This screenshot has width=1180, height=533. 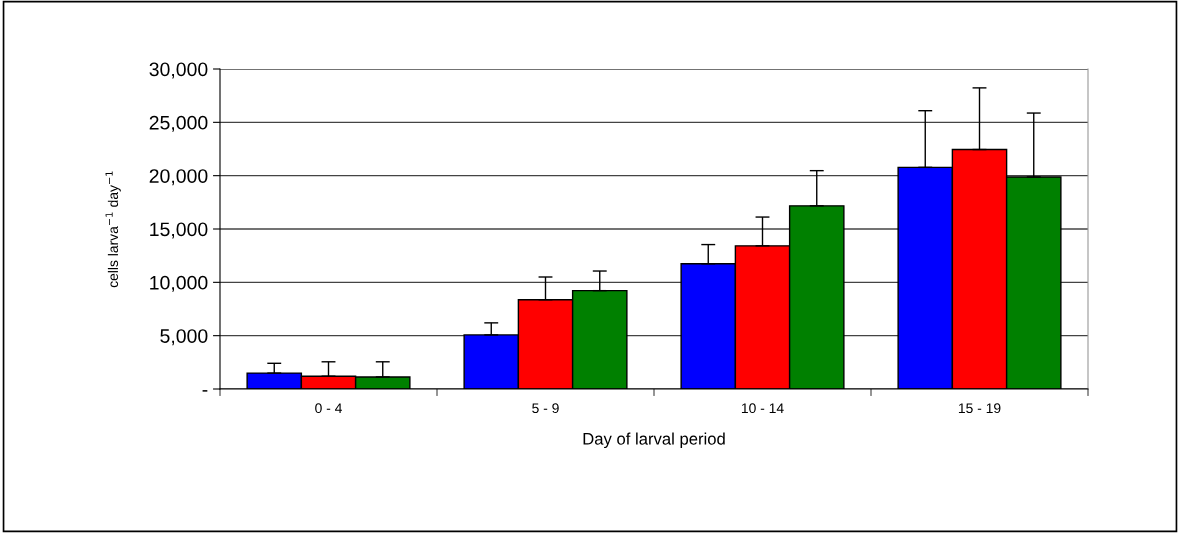 I want to click on y-tick-label: 20,000, so click(x=178, y=177).